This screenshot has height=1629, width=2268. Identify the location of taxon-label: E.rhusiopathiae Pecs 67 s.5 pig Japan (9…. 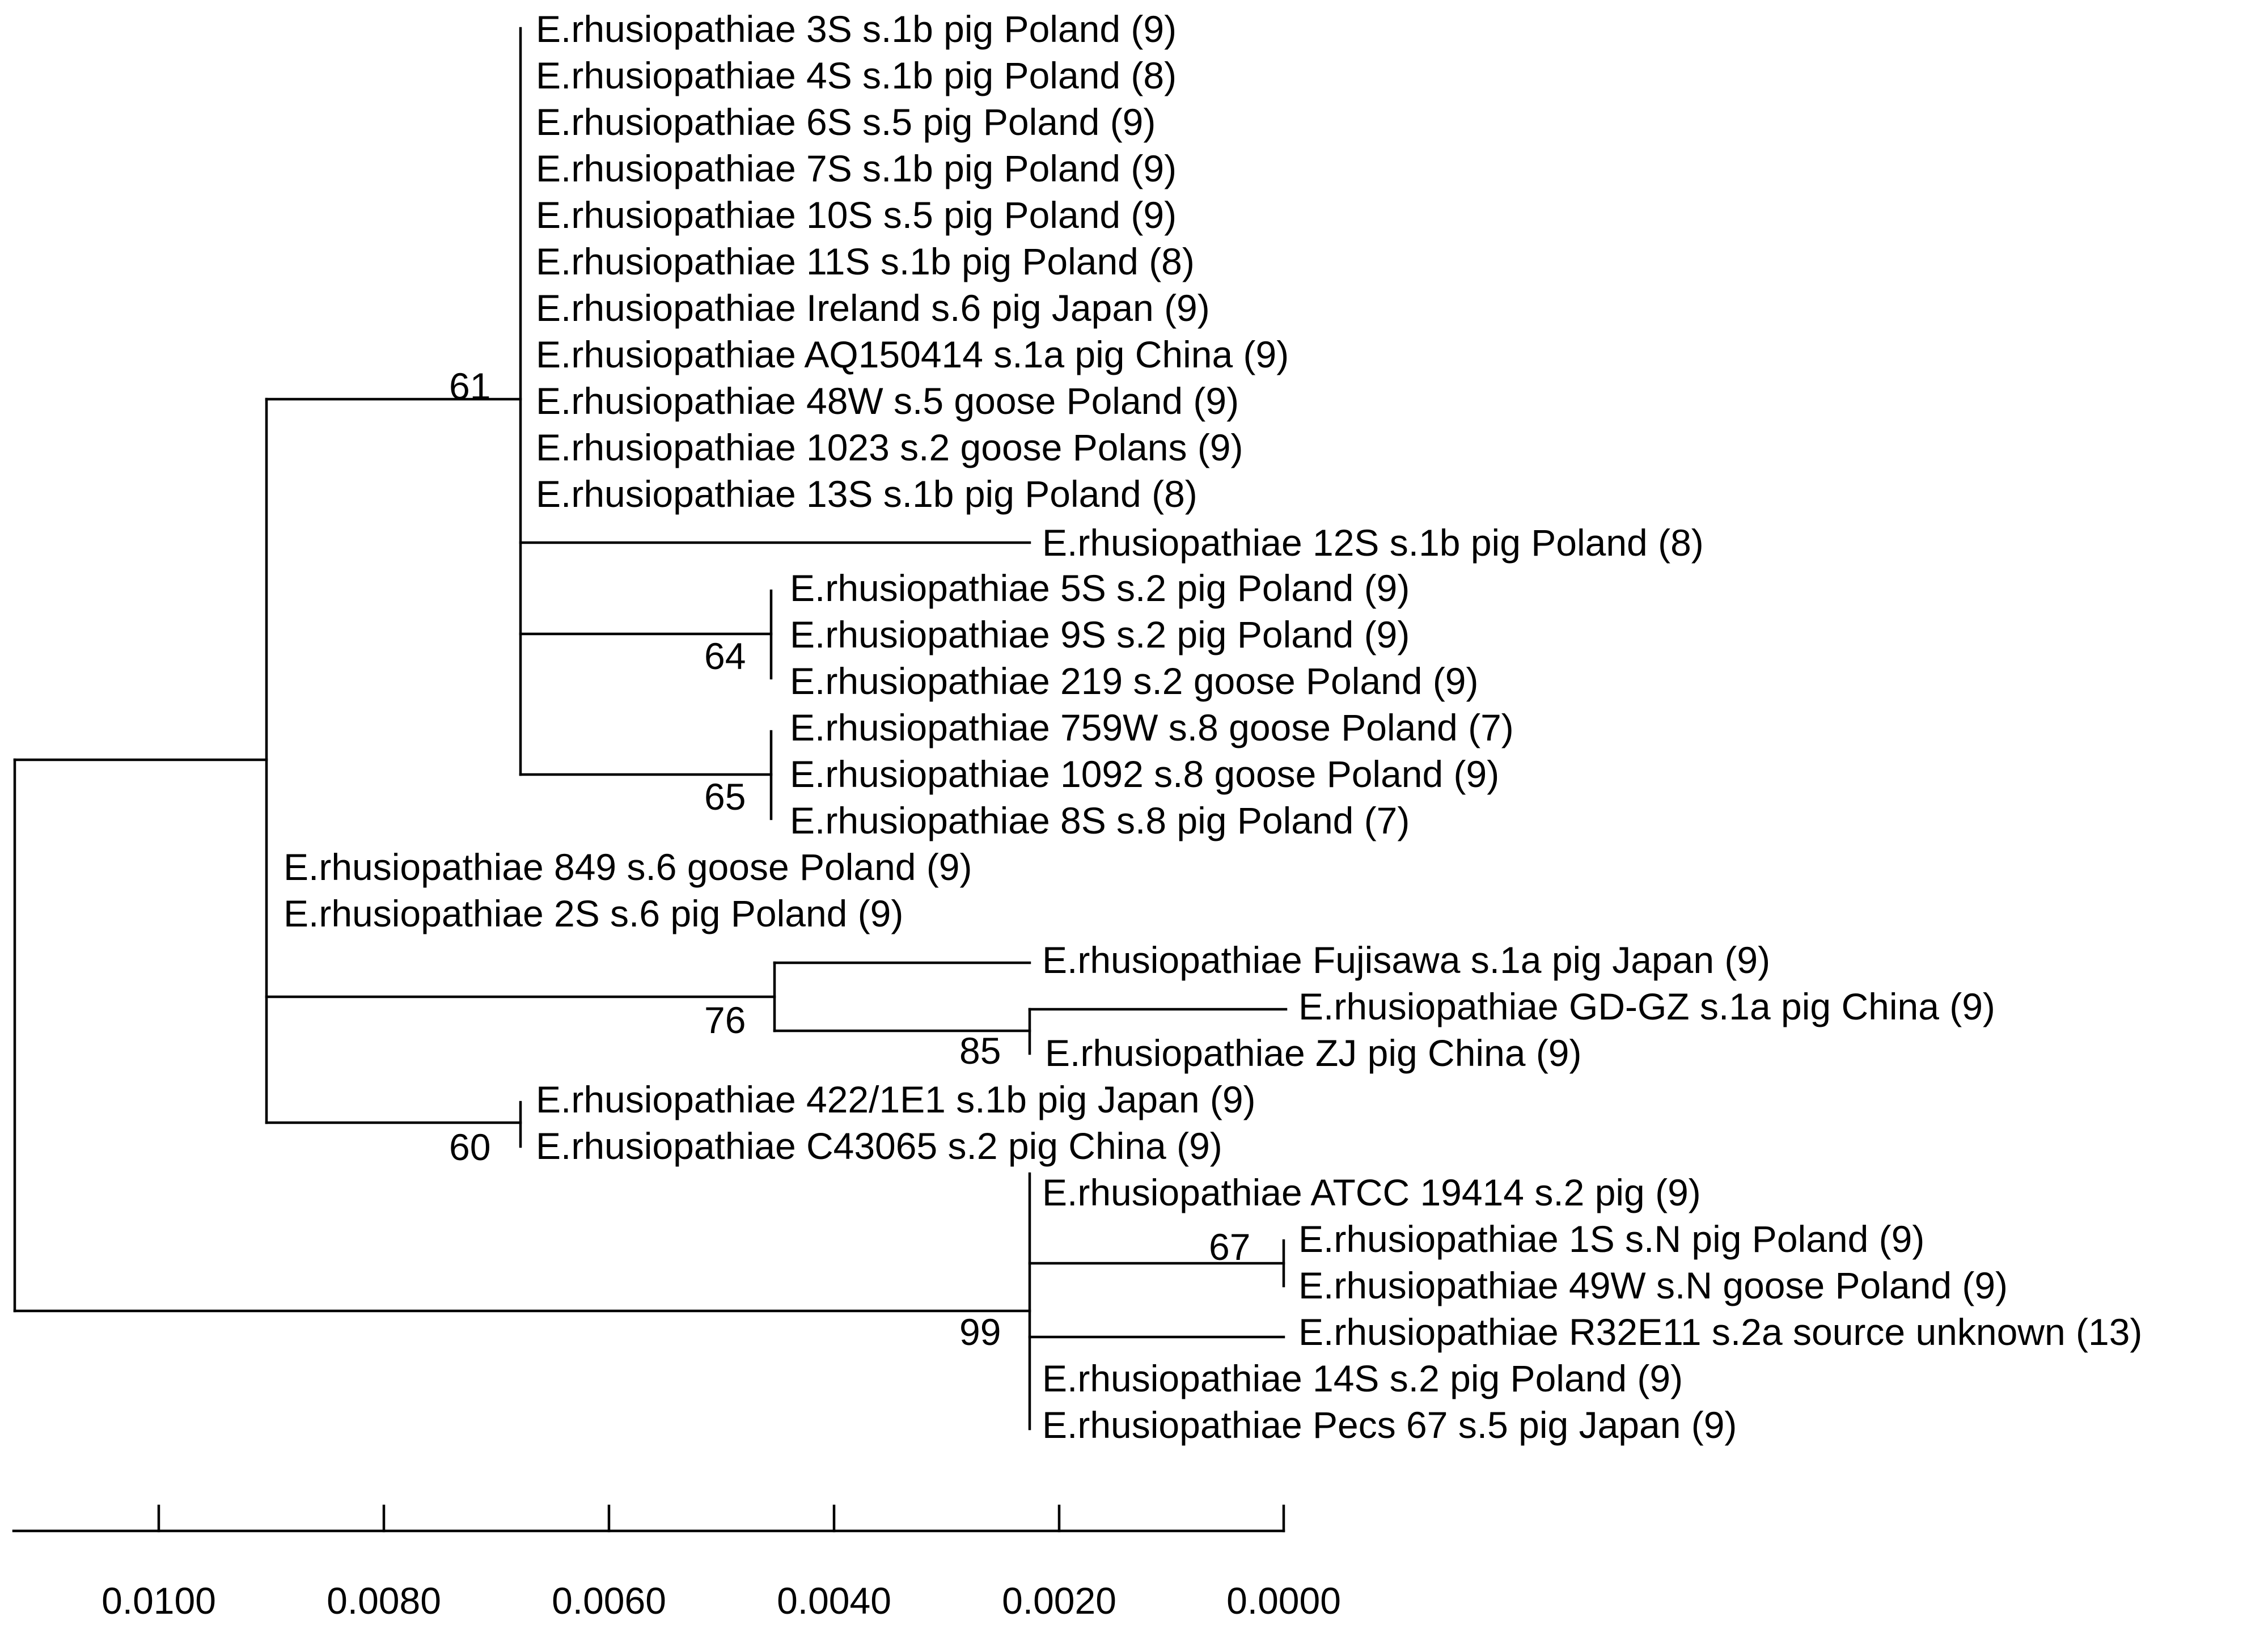
(1389, 1425).